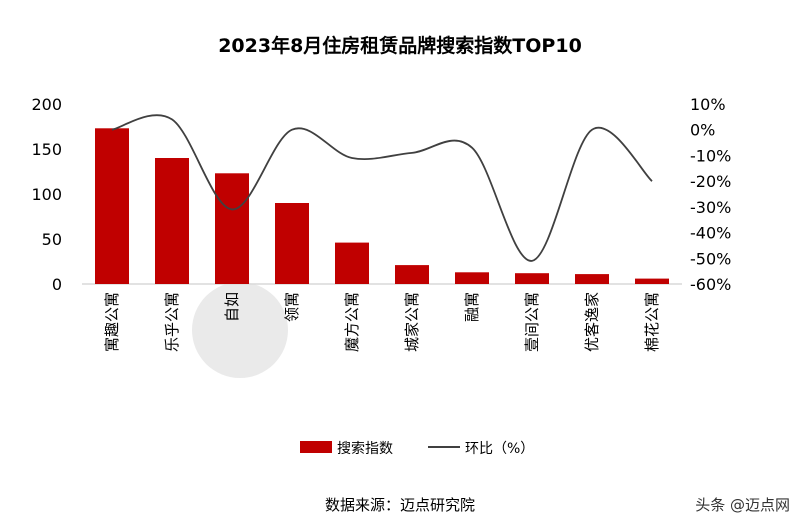  What do you see at coordinates (652, 322) in the screenshot?
I see `x-tick-label: 棉花公寓` at bounding box center [652, 322].